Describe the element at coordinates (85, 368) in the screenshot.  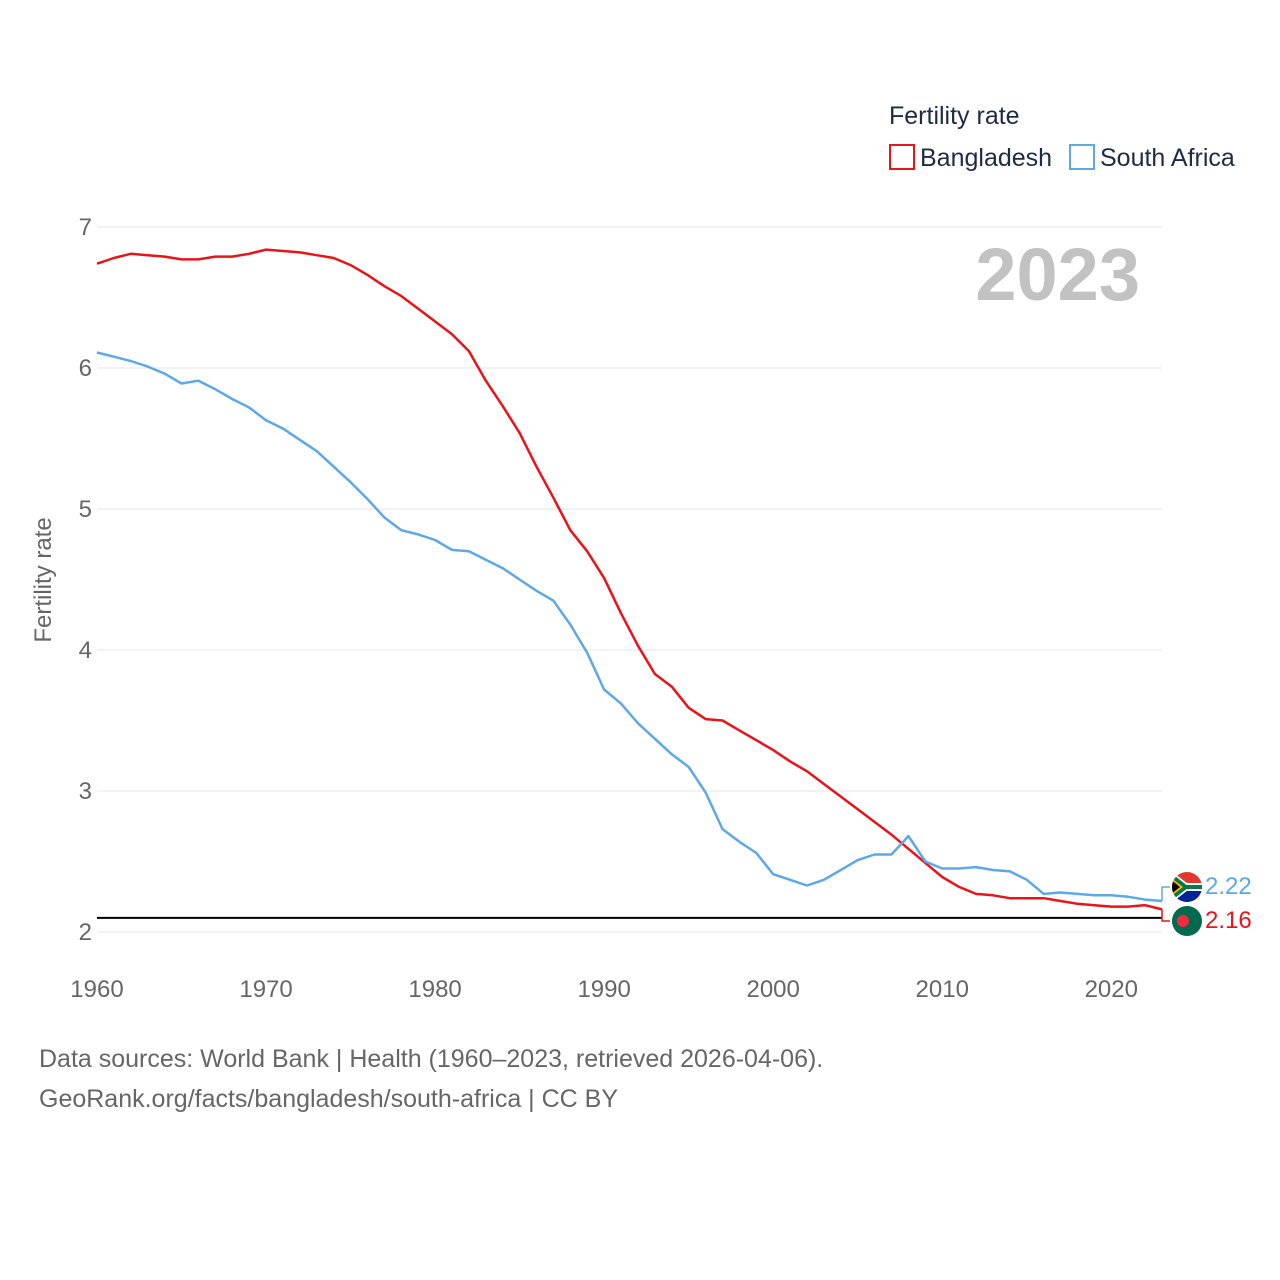
I see `y-tick-6: 6` at that location.